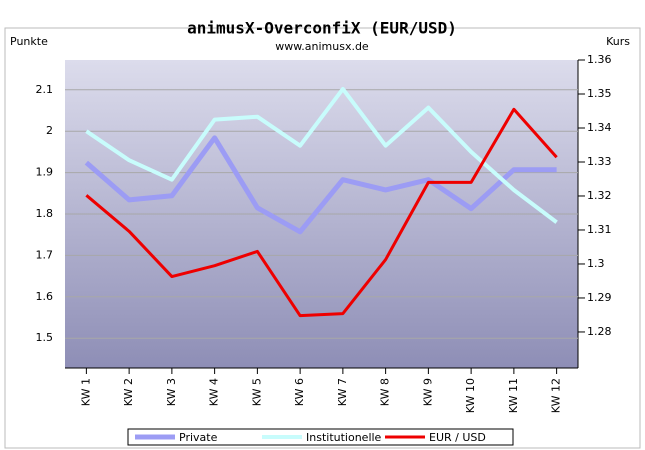  I want to click on x-tick-label: KW 8, so click(385, 392).